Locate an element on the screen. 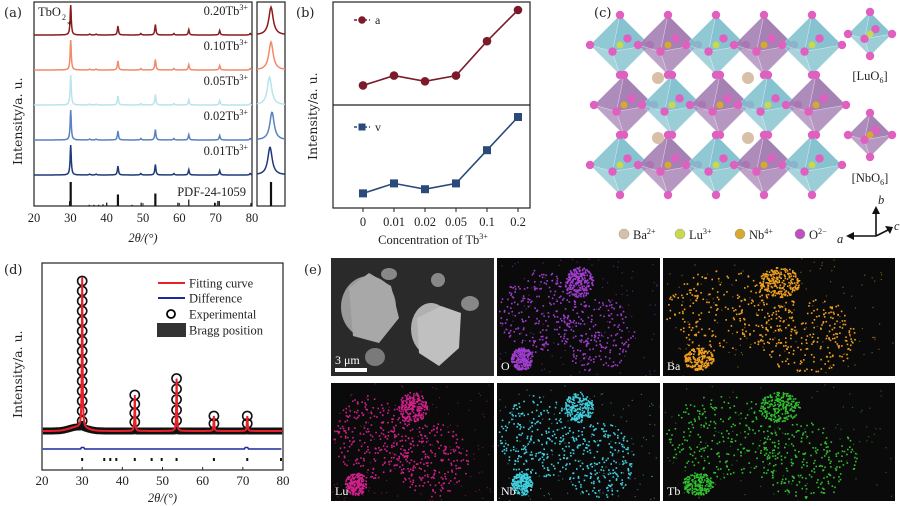 This screenshot has width=900, height=506. eds-map-label: O is located at coordinates (505, 366).